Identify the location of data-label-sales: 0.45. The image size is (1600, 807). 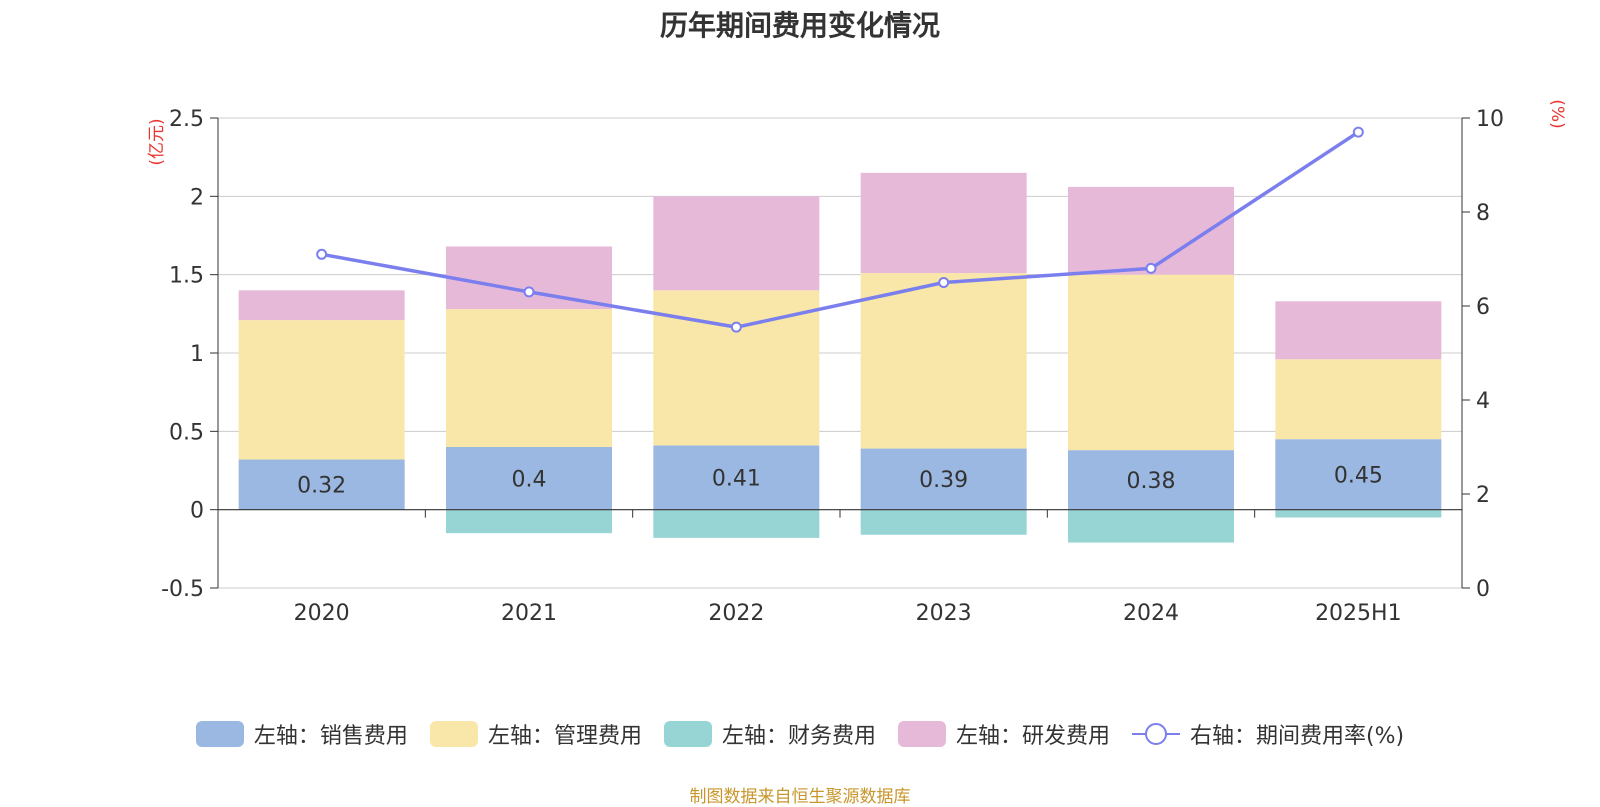
(1358, 475).